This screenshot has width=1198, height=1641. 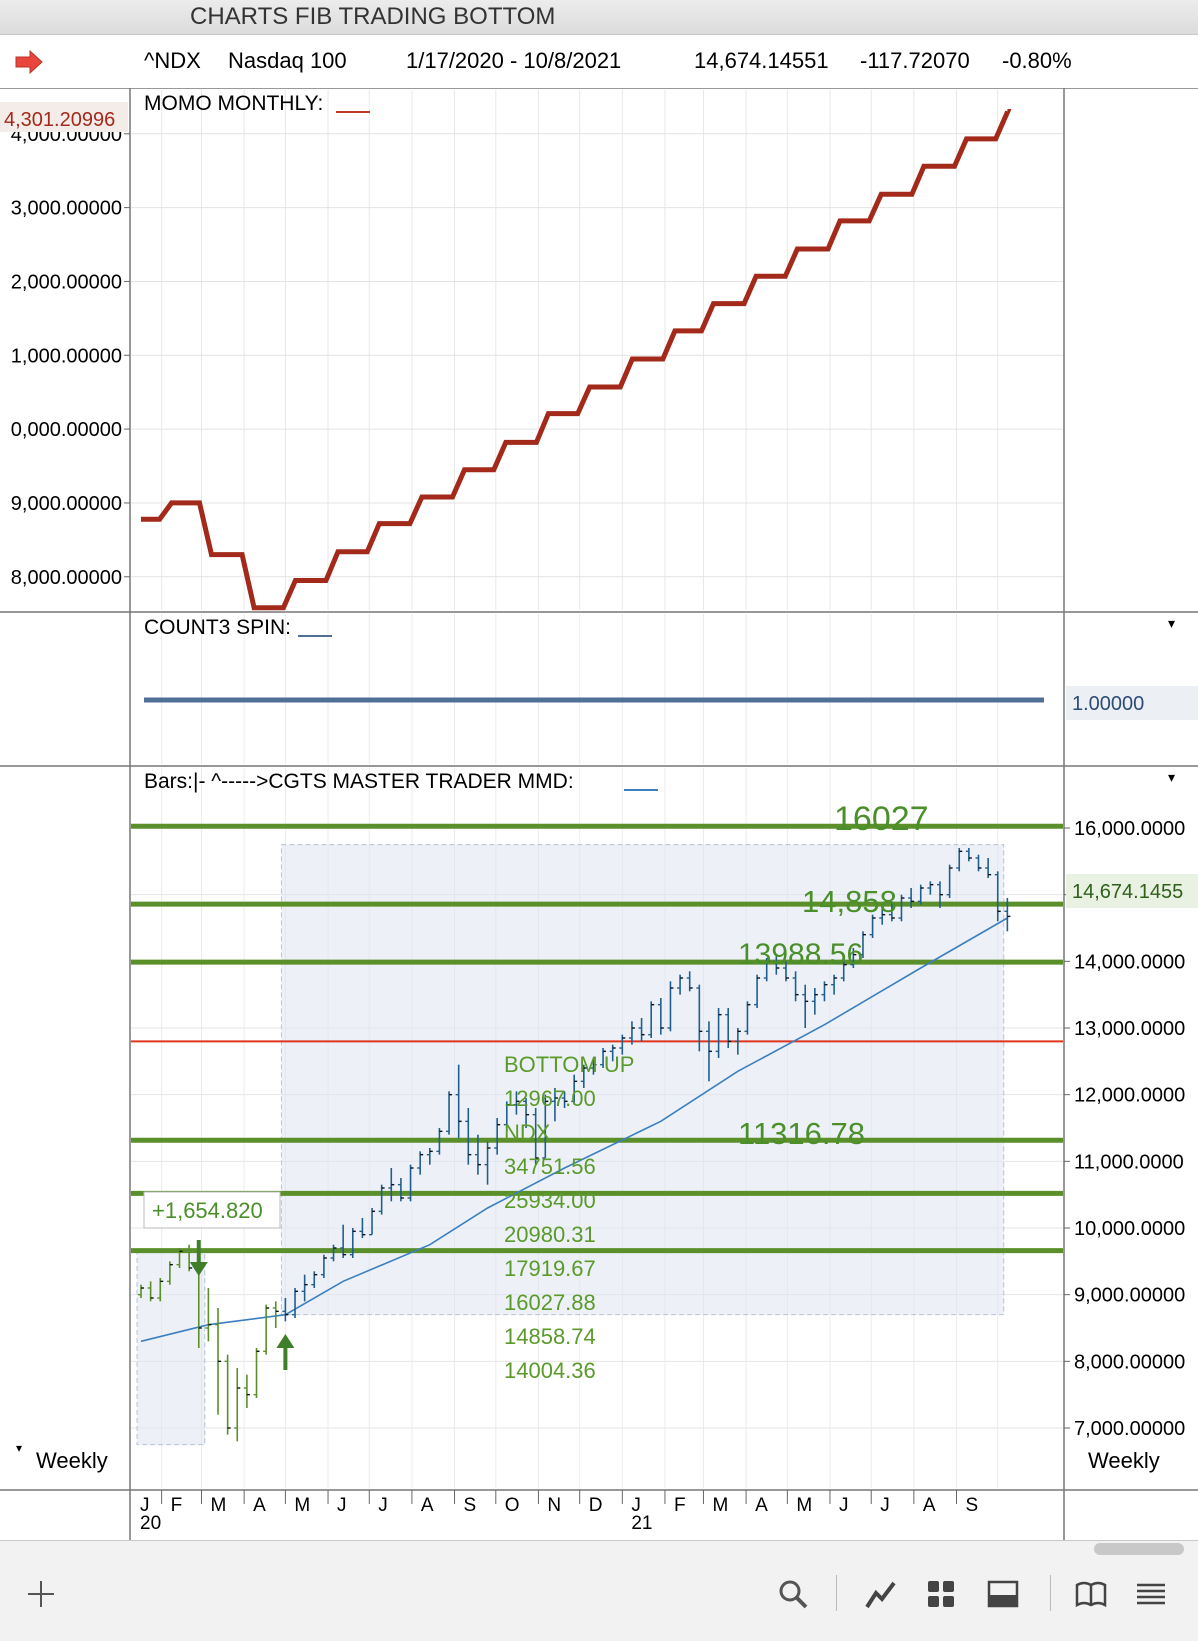 What do you see at coordinates (66, 356) in the screenshot?
I see `y-tick-label: 1,000.00000` at bounding box center [66, 356].